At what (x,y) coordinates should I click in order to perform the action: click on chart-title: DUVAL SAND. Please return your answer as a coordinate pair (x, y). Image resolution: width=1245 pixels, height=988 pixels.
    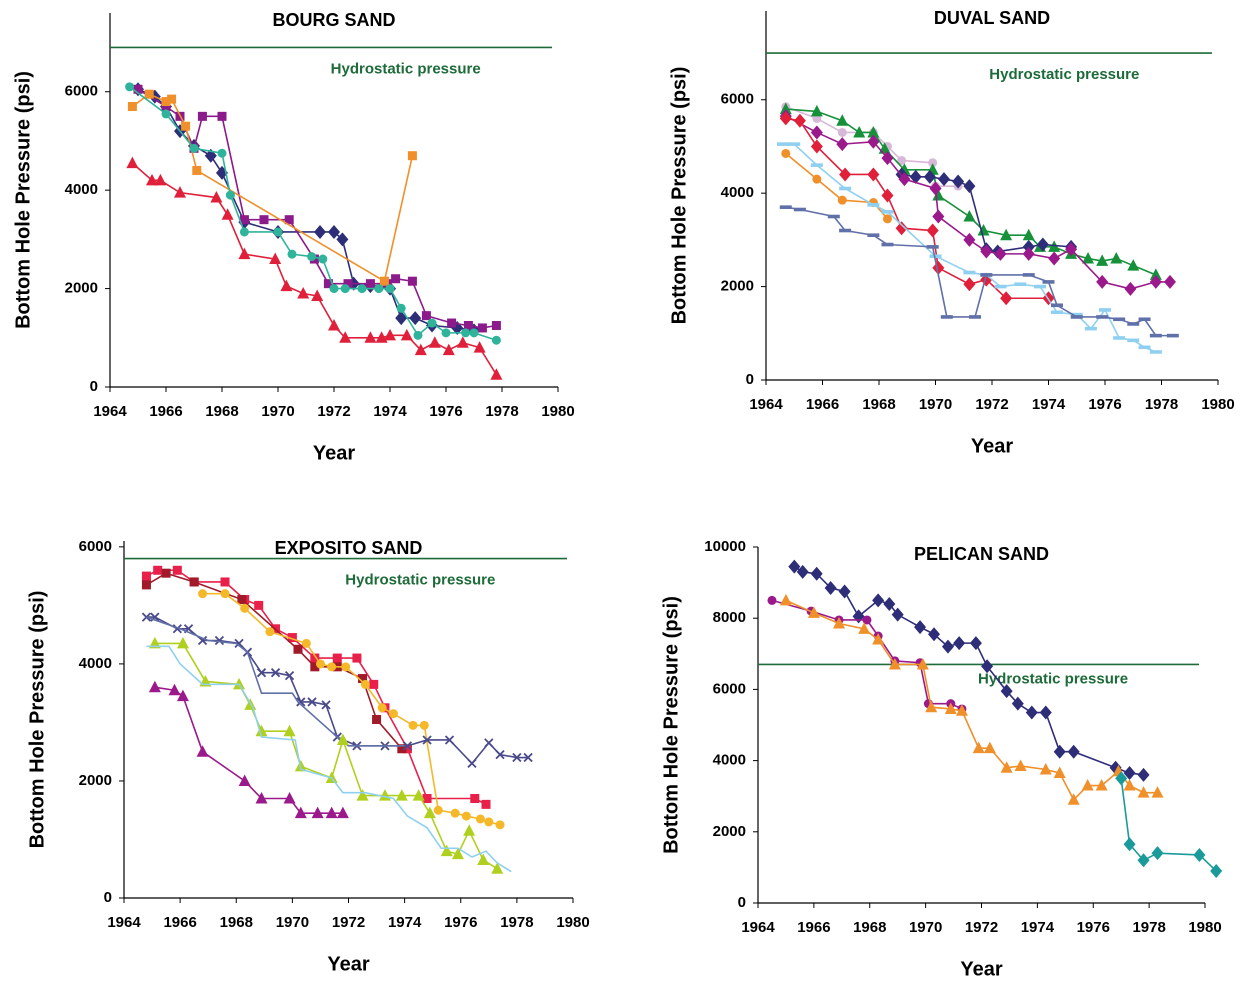
    Looking at the image, I should click on (992, 18).